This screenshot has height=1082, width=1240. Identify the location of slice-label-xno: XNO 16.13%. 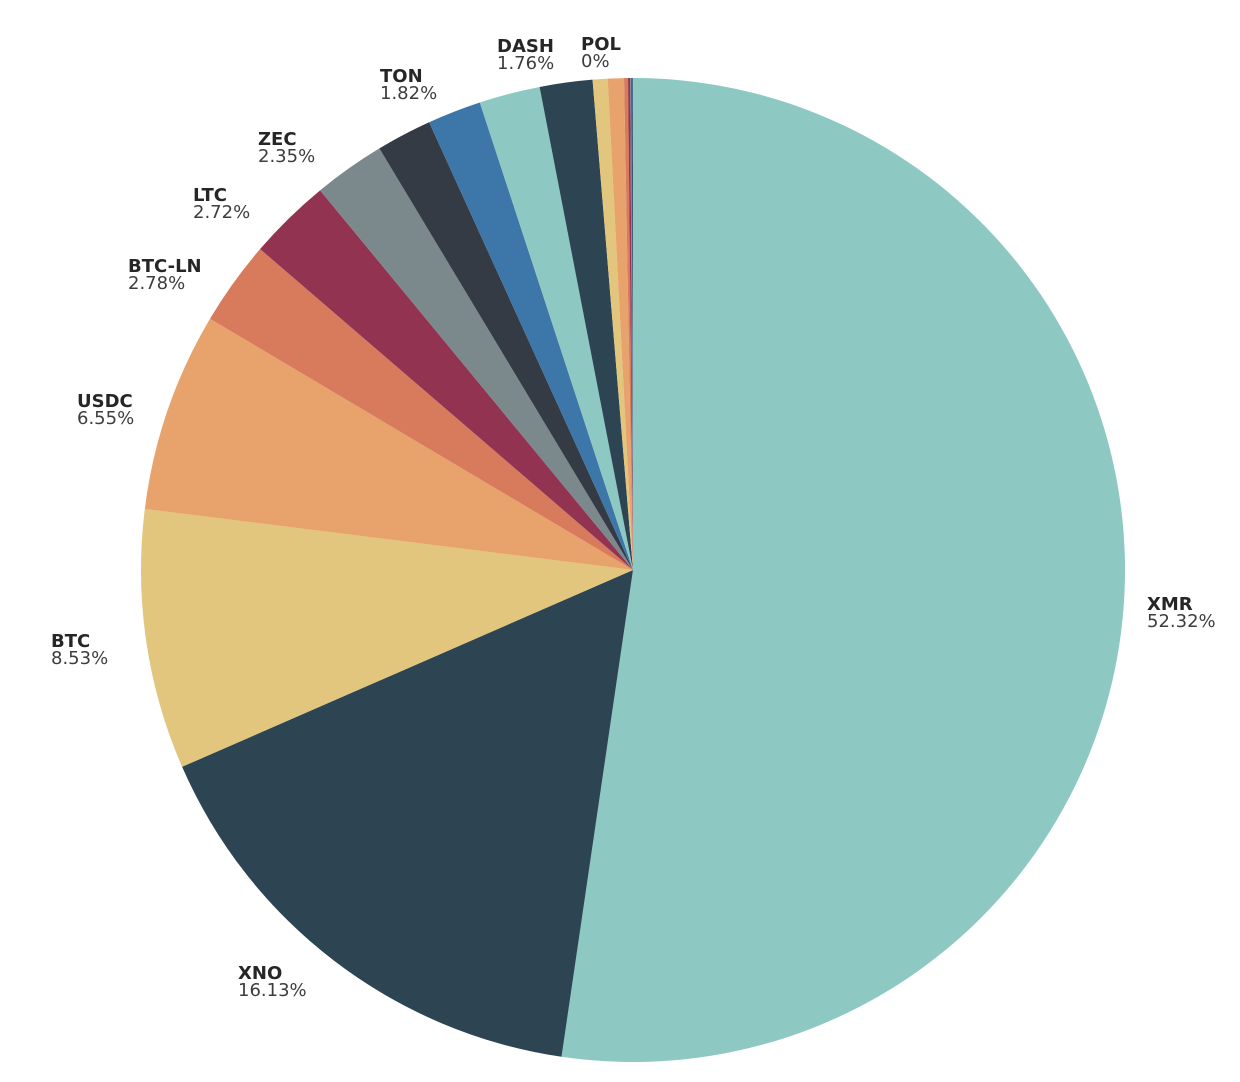
(272, 982).